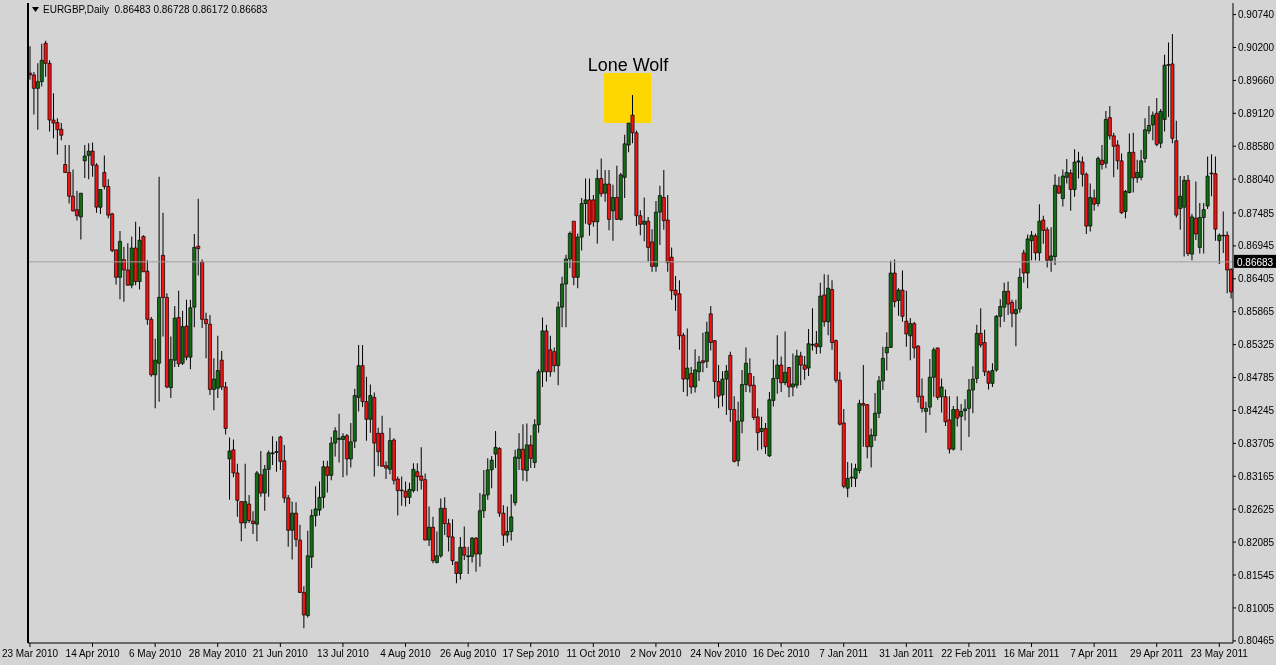 This screenshot has width=1276, height=665. I want to click on x-tick-label: 23 Mar 2010, so click(30, 653).